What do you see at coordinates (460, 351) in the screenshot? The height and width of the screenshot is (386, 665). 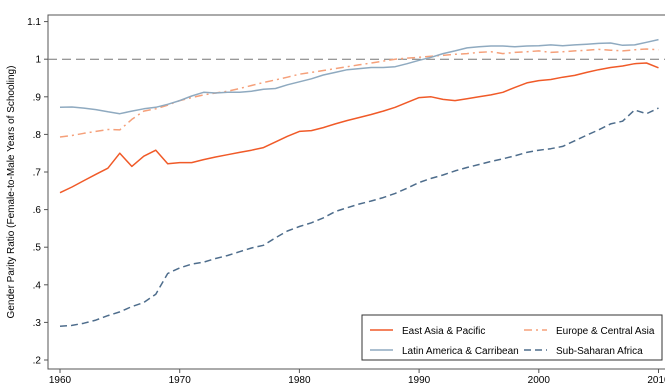 I see `legend-label: Latin America & Carribean` at bounding box center [460, 351].